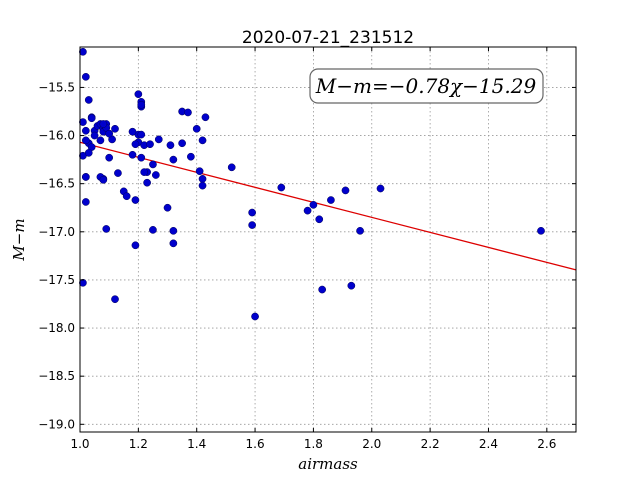 Image resolution: width=640 pixels, height=480 pixels. I want to click on y-tick-label: −15.5, so click(56, 87).